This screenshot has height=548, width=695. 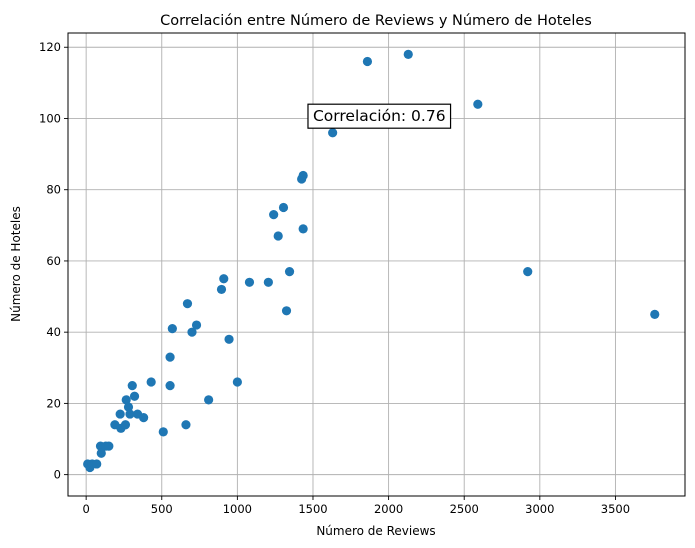 I want to click on y-tick-label: 60, so click(x=53, y=261).